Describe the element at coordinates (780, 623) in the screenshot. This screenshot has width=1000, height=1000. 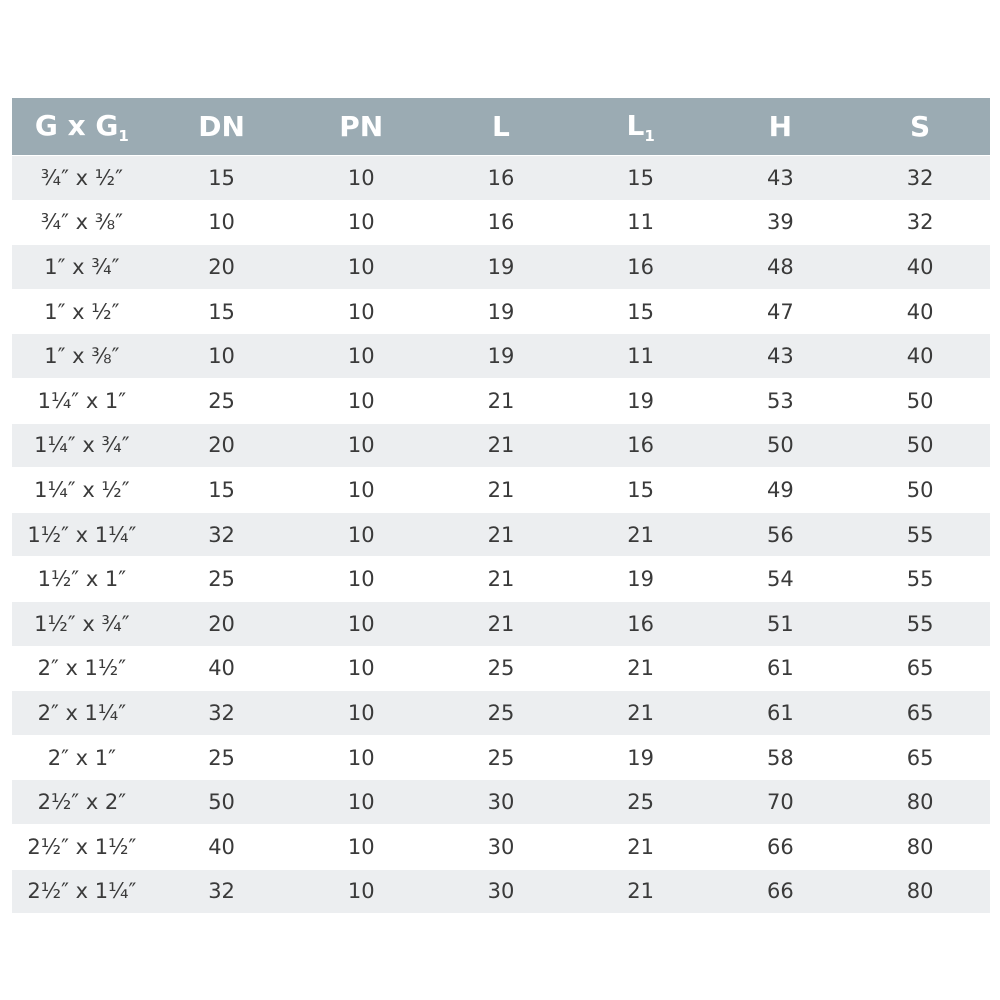
I see `cell-h: 51` at that location.